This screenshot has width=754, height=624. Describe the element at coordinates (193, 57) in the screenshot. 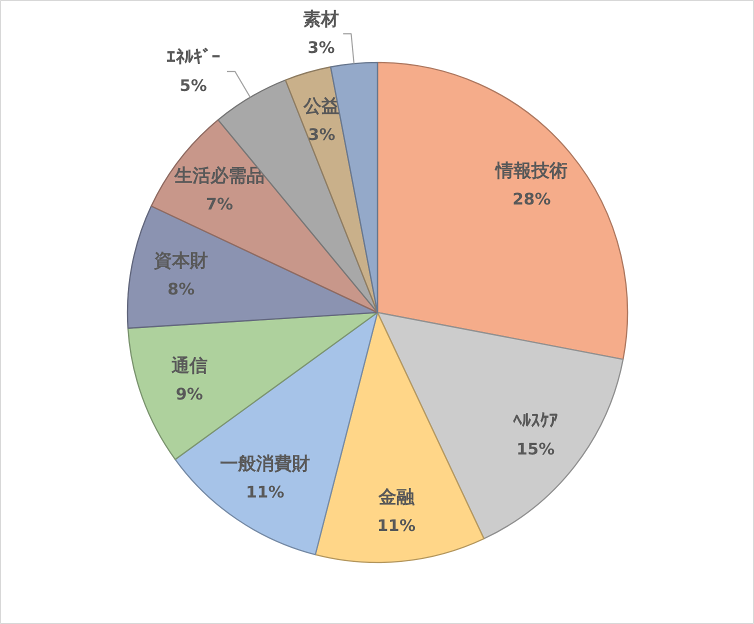

I see `slice-label: ｴﾈﾙｷﾞｰ` at that location.